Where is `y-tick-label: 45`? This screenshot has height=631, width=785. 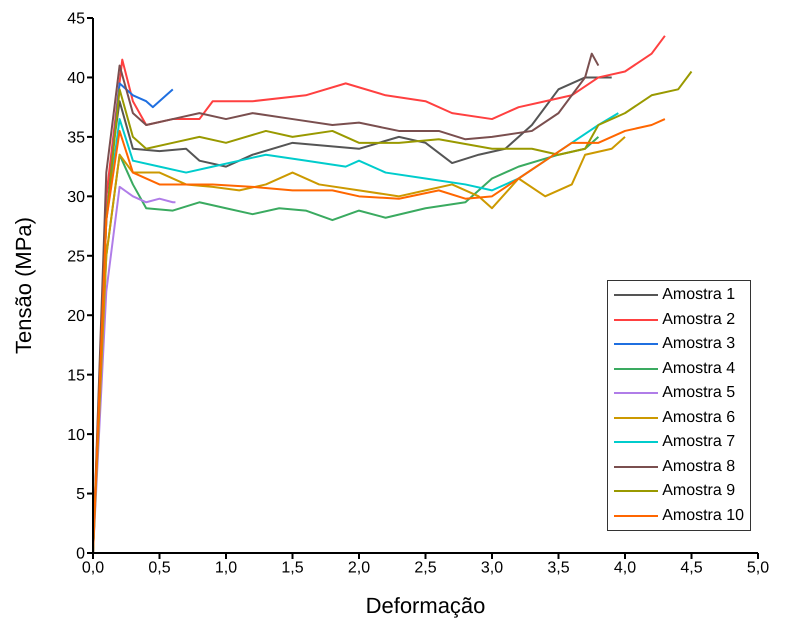
y-tick-label: 45 is located at coordinates (76, 19).